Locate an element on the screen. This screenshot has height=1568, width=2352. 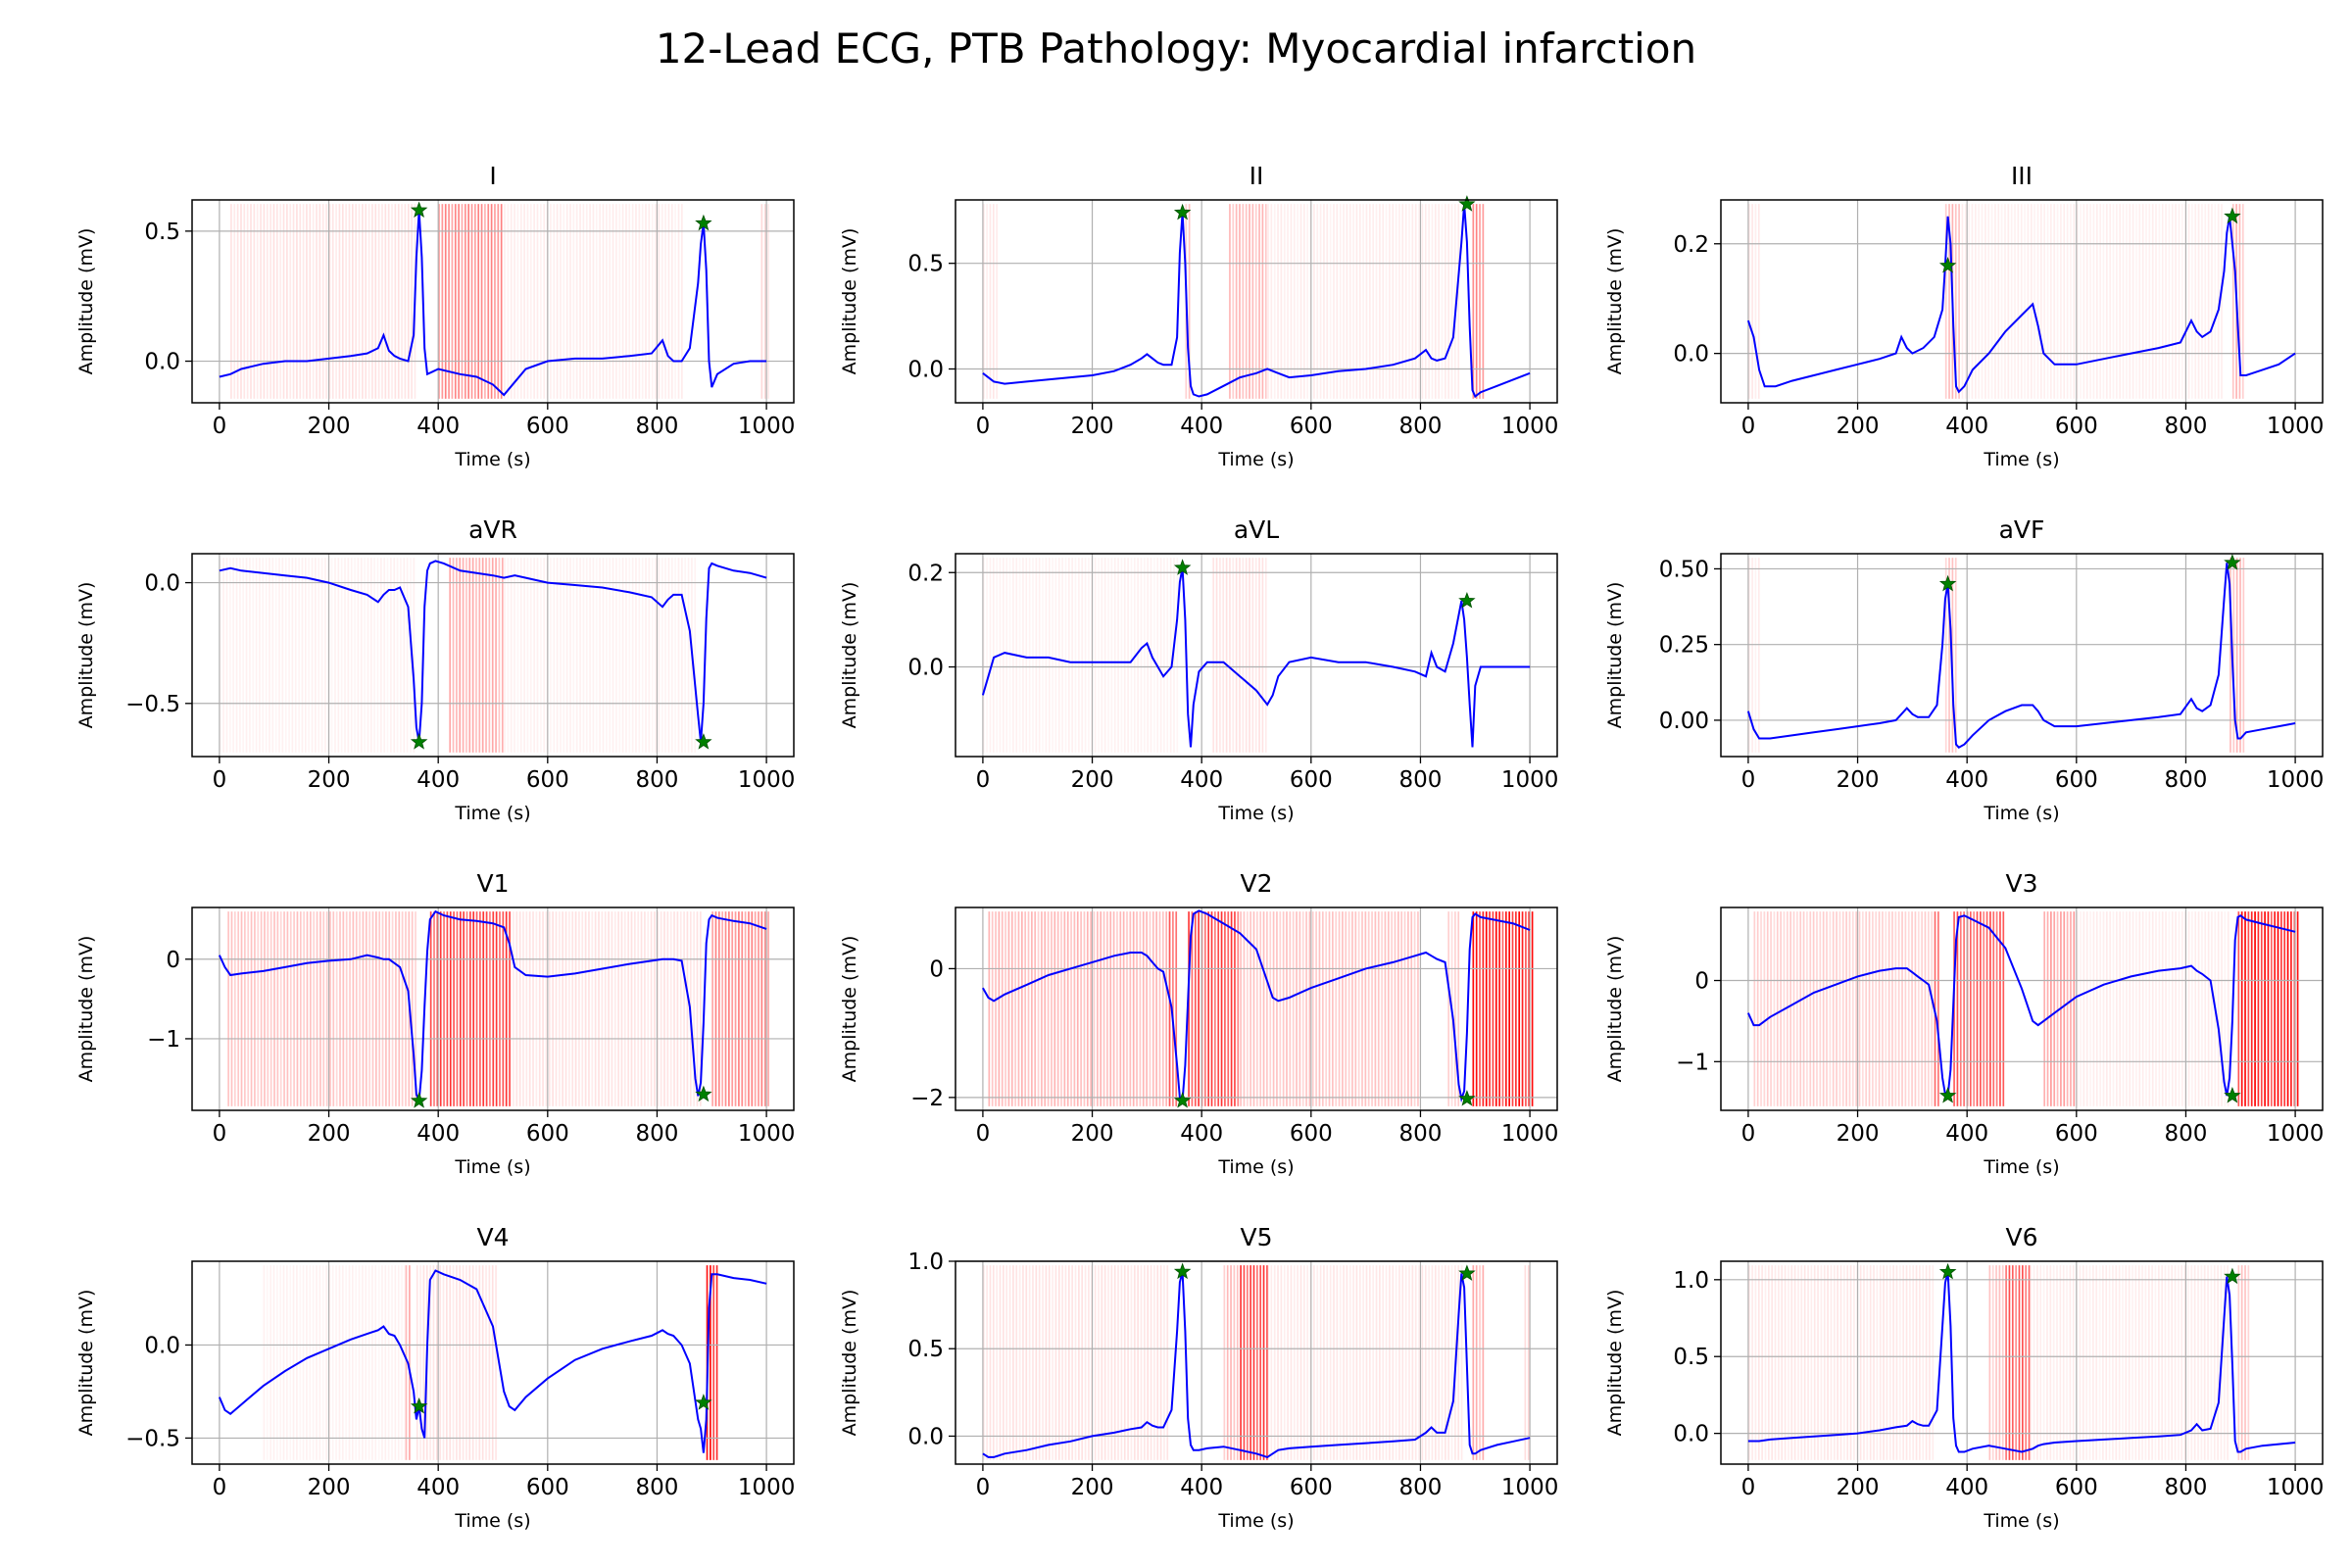
y-tick-label: −1 is located at coordinates (1692, 1062).